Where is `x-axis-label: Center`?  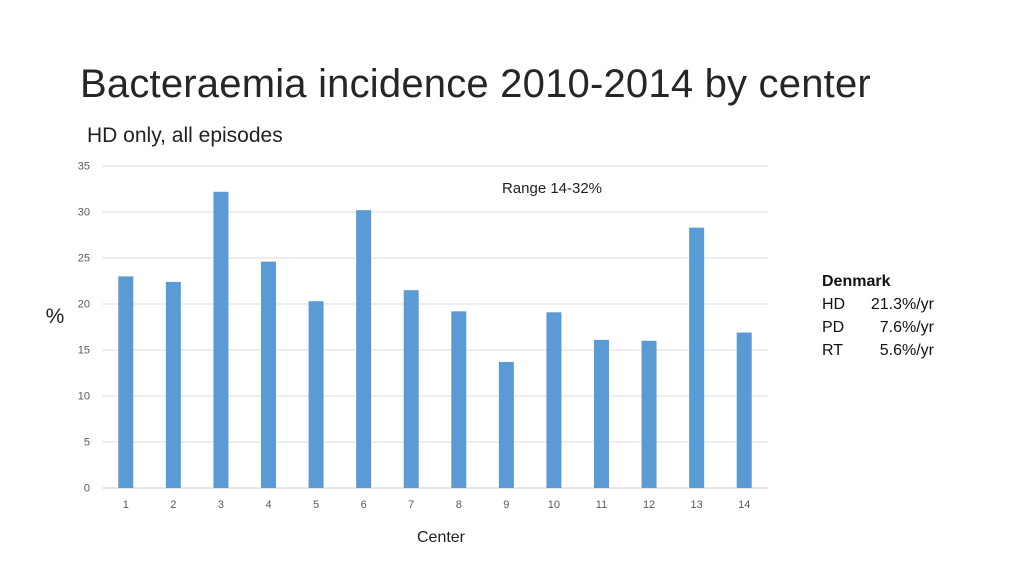
x-axis-label: Center is located at coordinates (441, 537).